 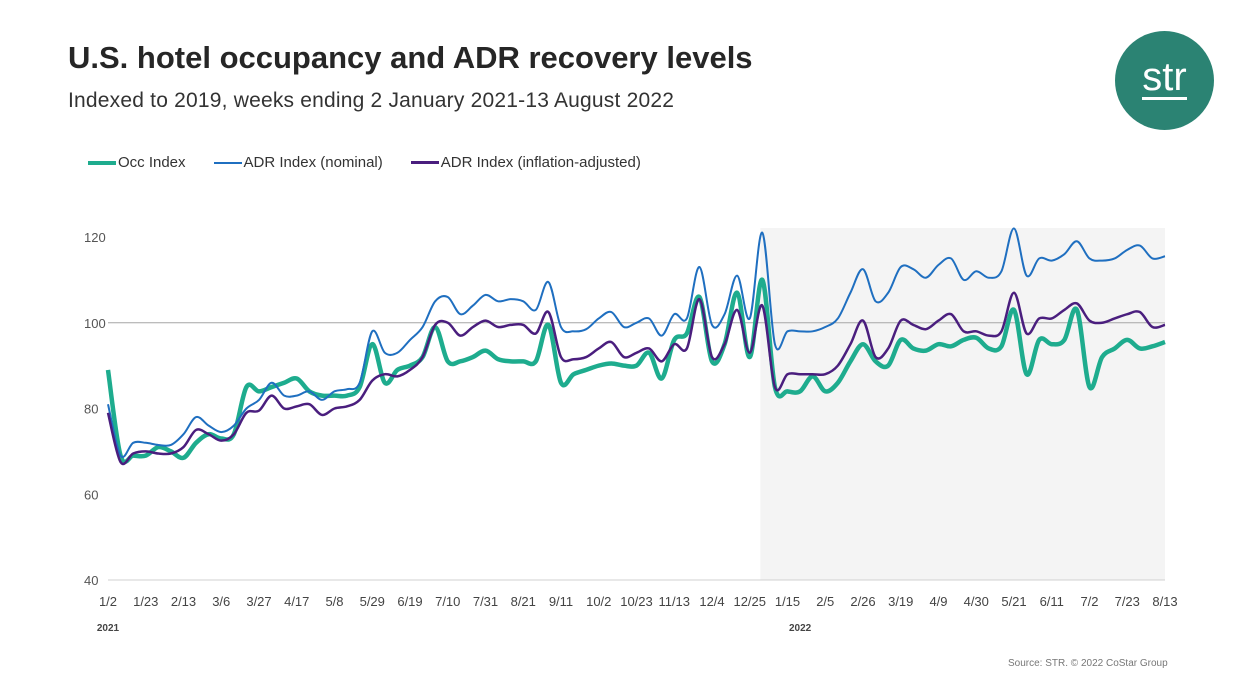 I want to click on source-note: Source: STR. © 2022 CoStar Group, so click(x=1088, y=663).